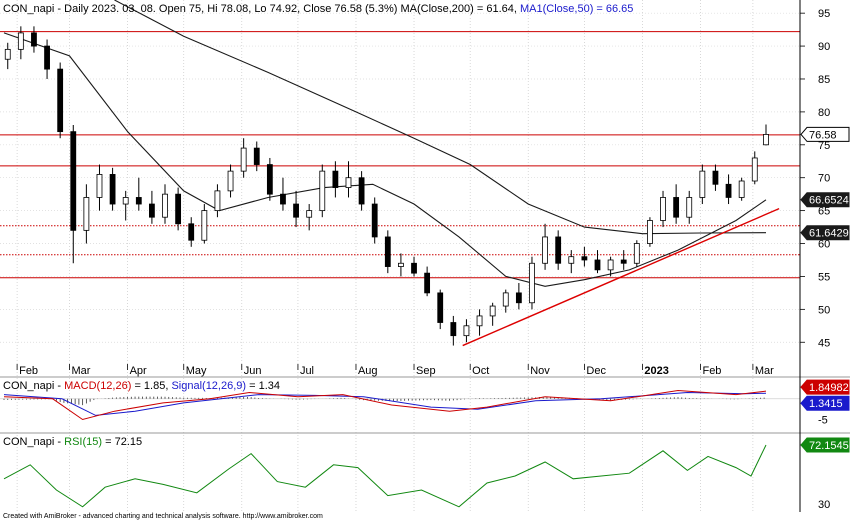 The height and width of the screenshot is (520, 850). I want to click on y-tick-label: 85, so click(824, 80).